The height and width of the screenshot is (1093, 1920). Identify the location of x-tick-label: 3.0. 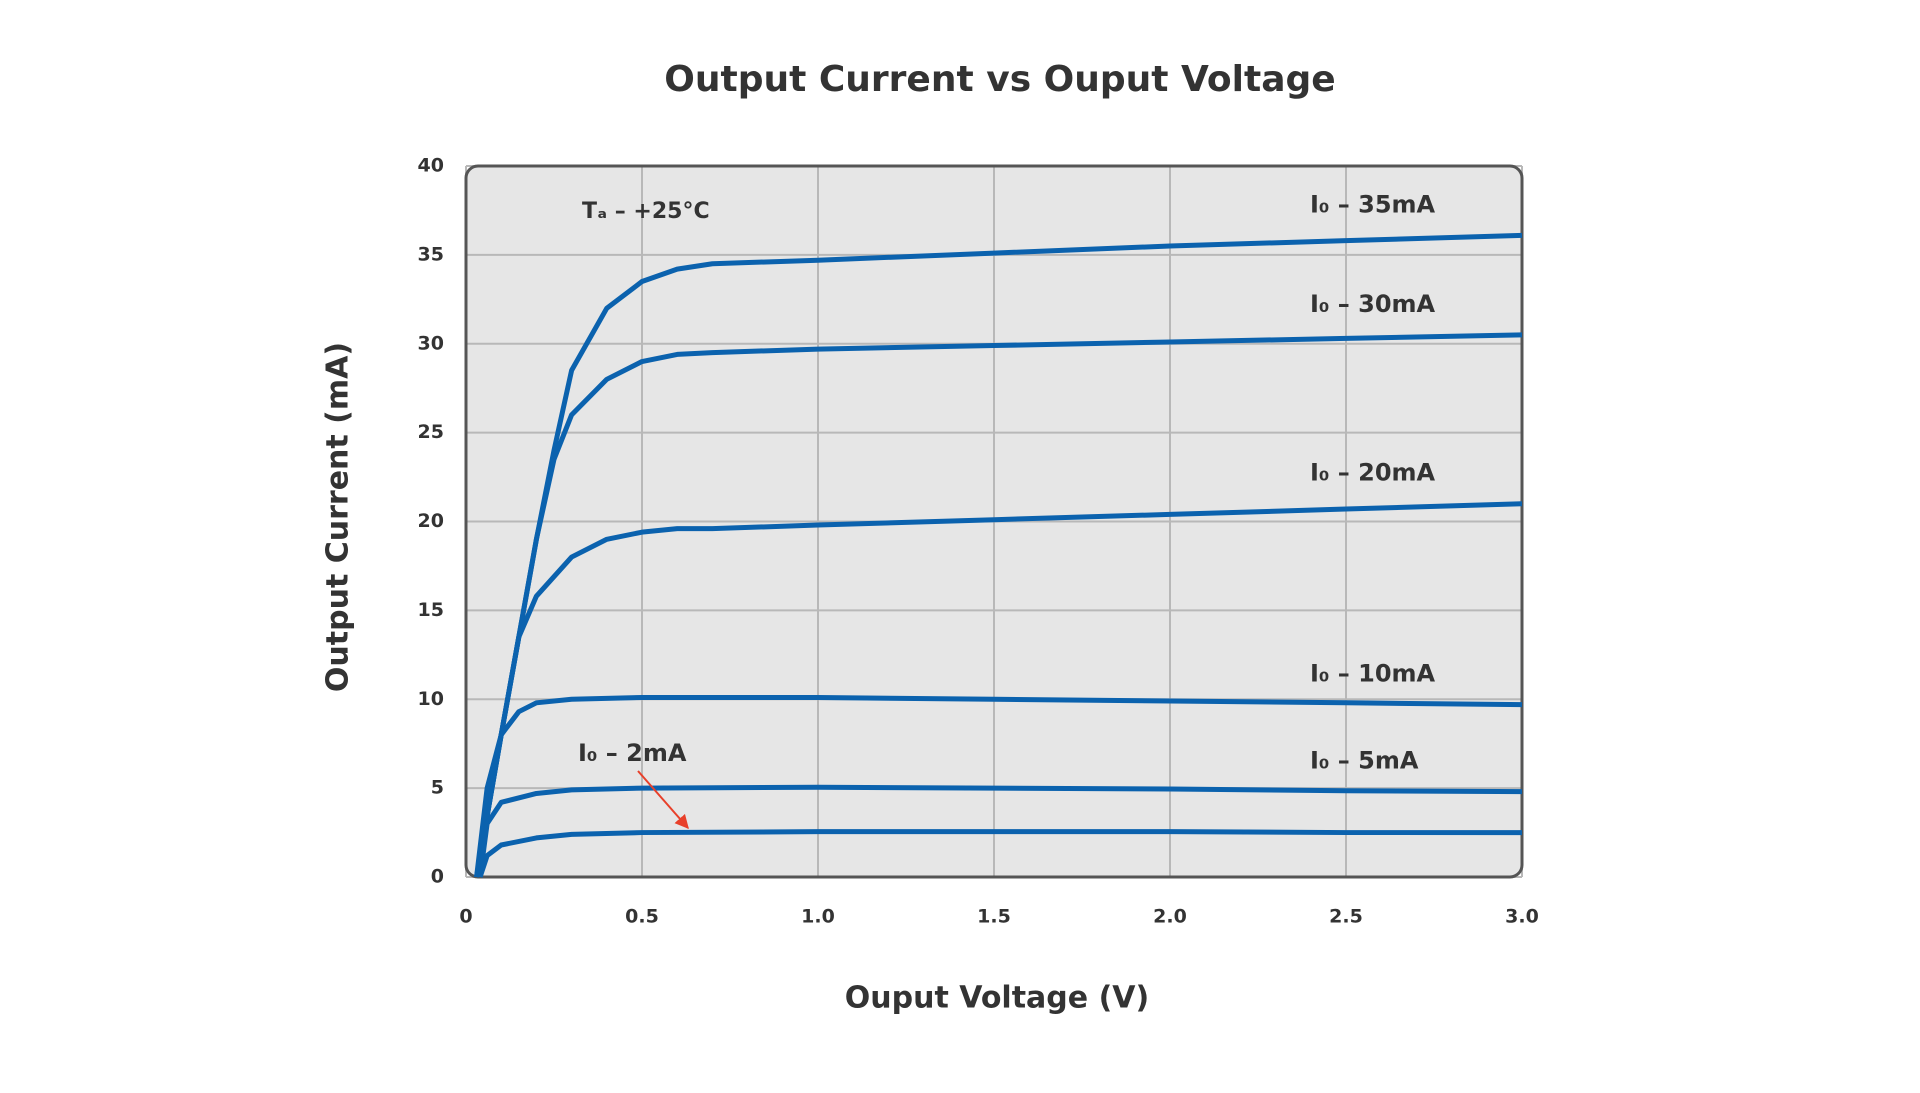
(1522, 917).